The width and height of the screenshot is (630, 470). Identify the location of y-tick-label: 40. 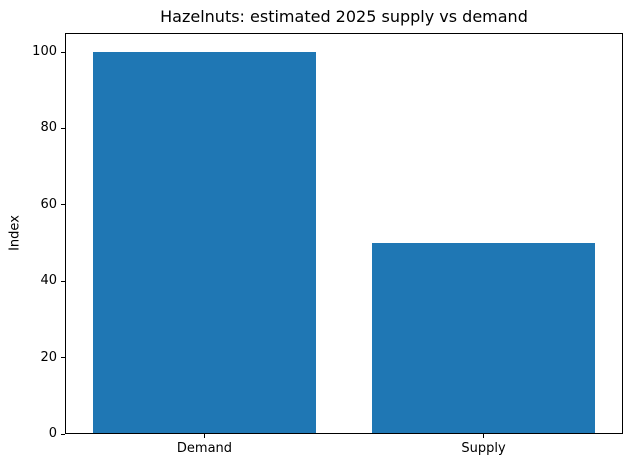
(48, 281).